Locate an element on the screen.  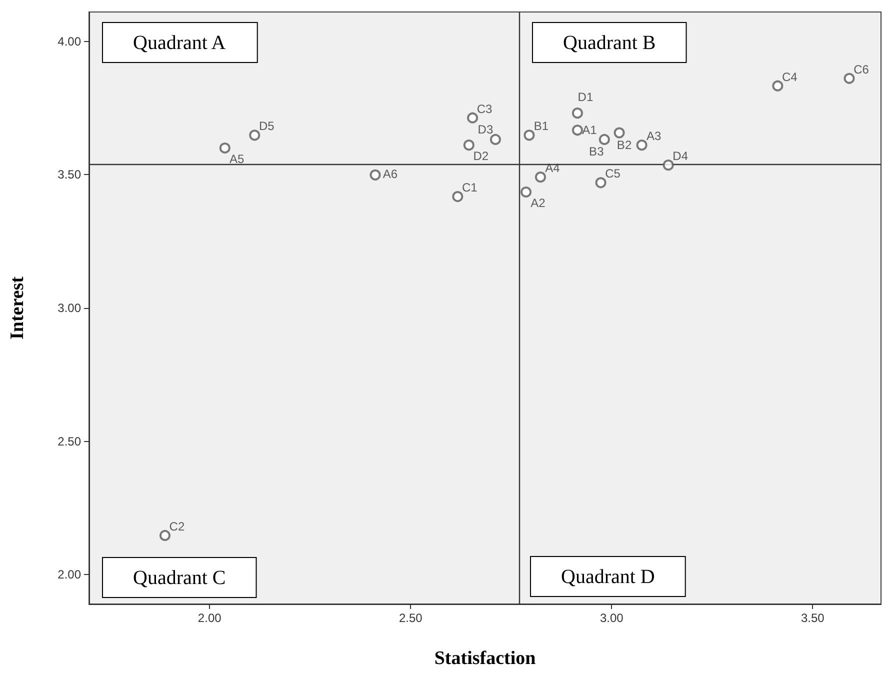
annotation: Quadrant A is located at coordinates (179, 43).